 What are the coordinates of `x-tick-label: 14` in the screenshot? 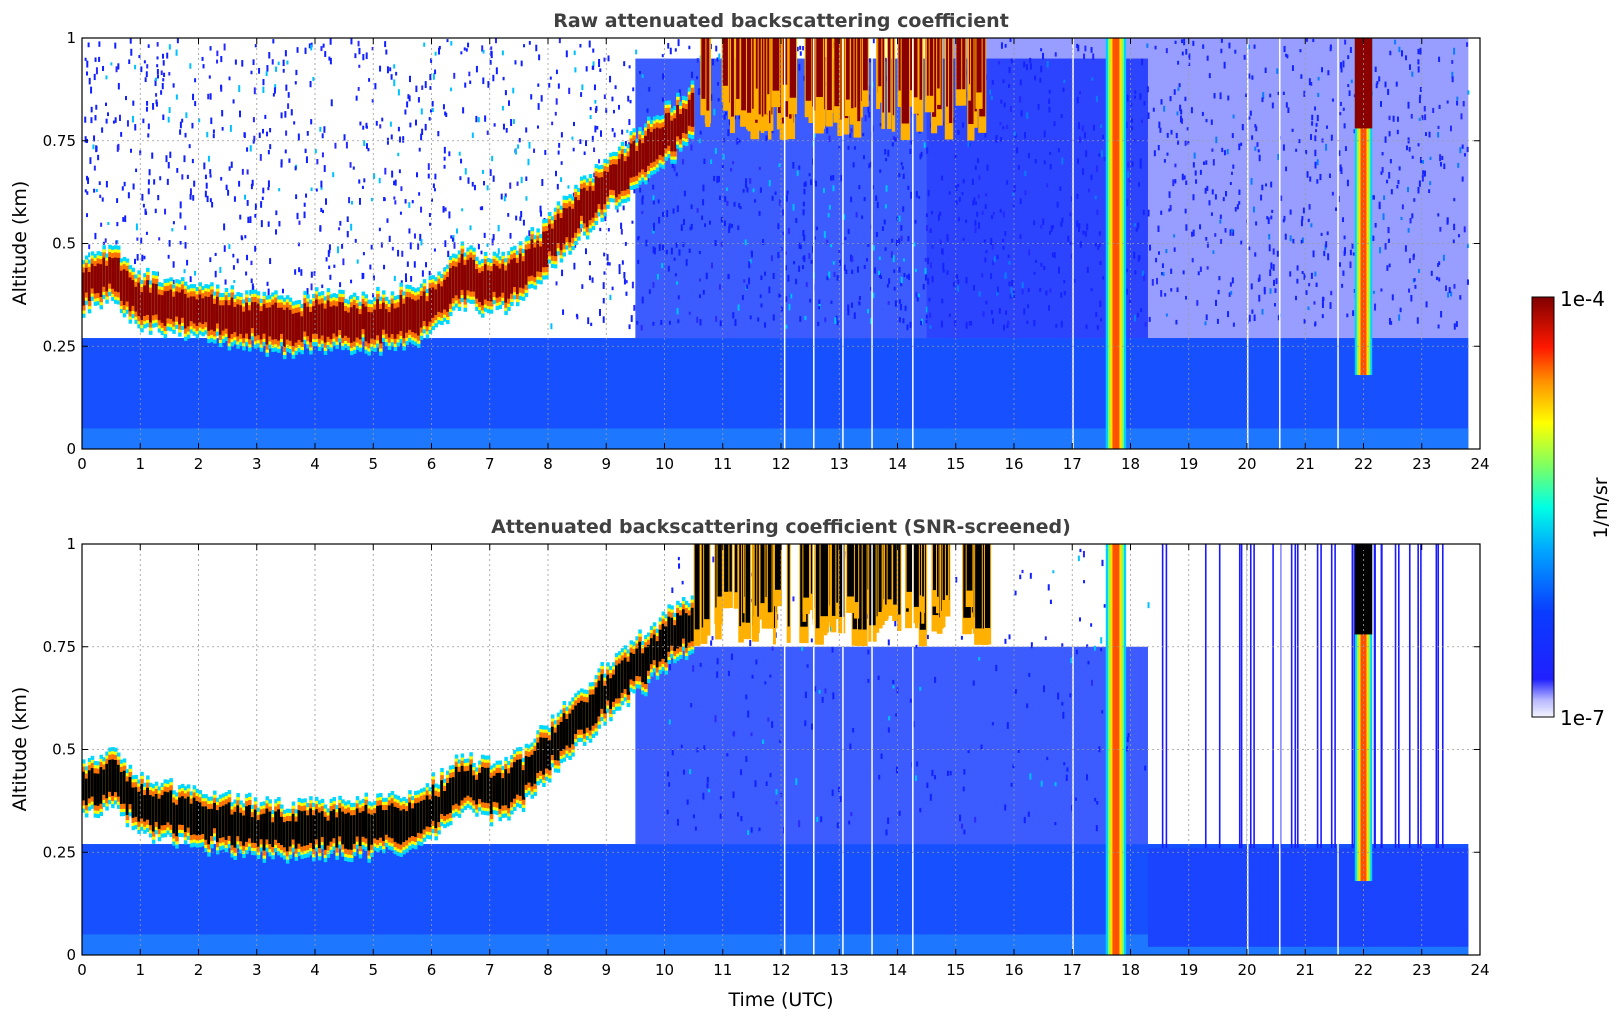 It's located at (897, 970).